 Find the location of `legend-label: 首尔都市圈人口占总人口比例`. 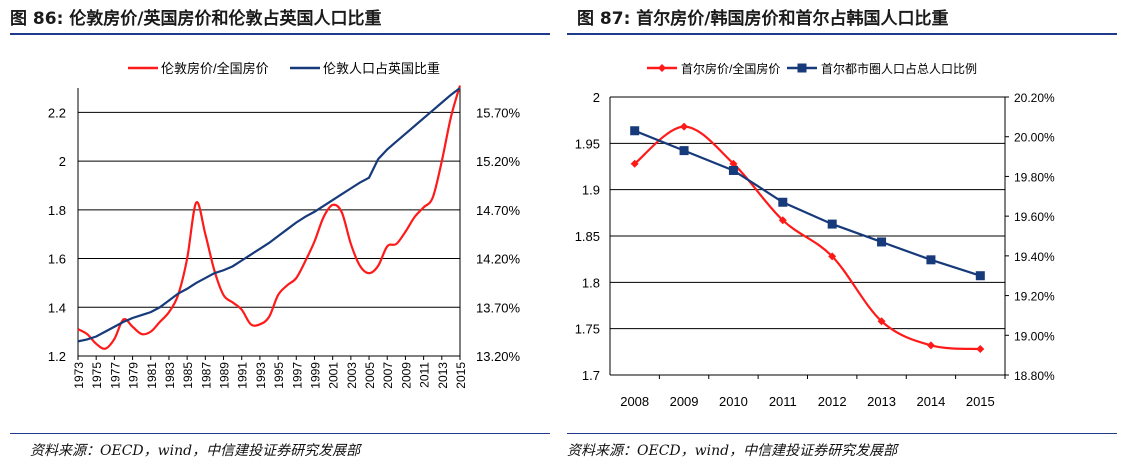

legend-label: 首尔都市圈人口占总人口比例 is located at coordinates (899, 68).